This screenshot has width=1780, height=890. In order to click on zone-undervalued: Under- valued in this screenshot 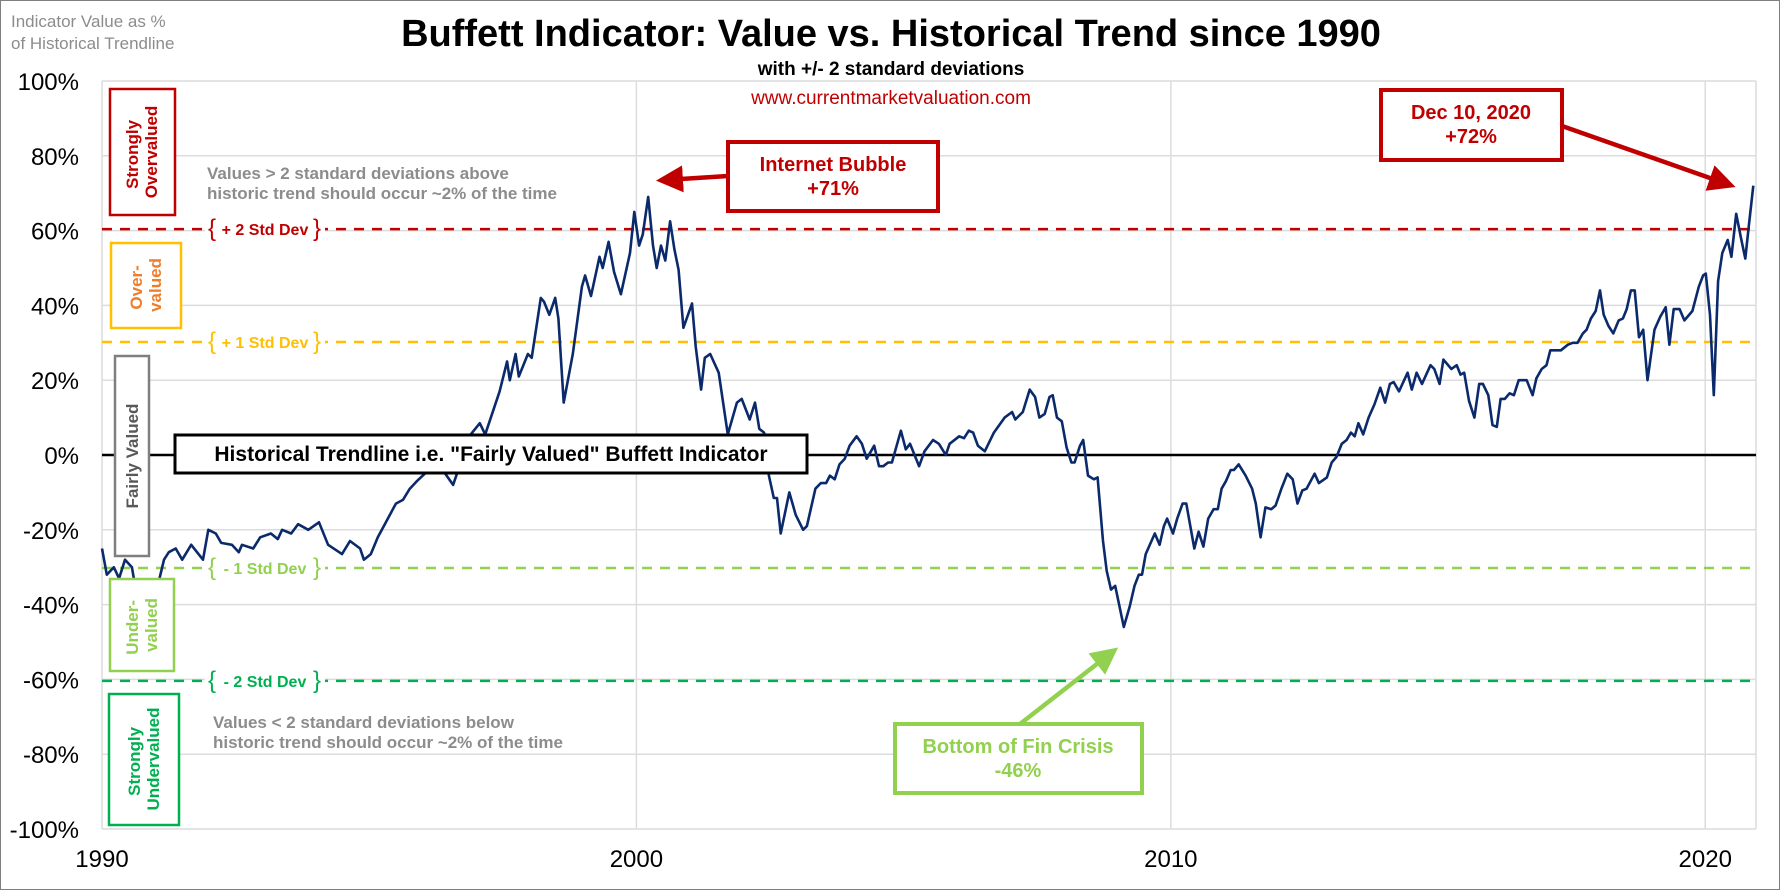, I will do `click(142, 625)`.